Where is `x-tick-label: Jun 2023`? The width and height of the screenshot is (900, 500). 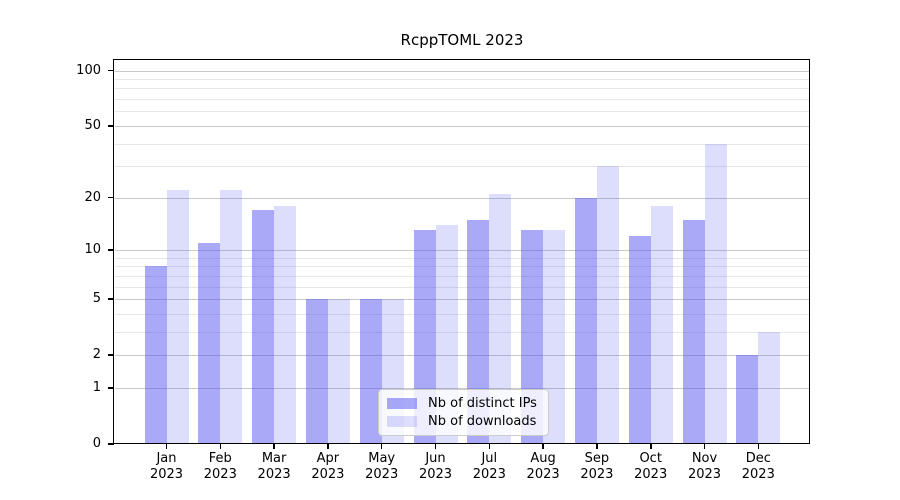 x-tick-label: Jun 2023 is located at coordinates (436, 467).